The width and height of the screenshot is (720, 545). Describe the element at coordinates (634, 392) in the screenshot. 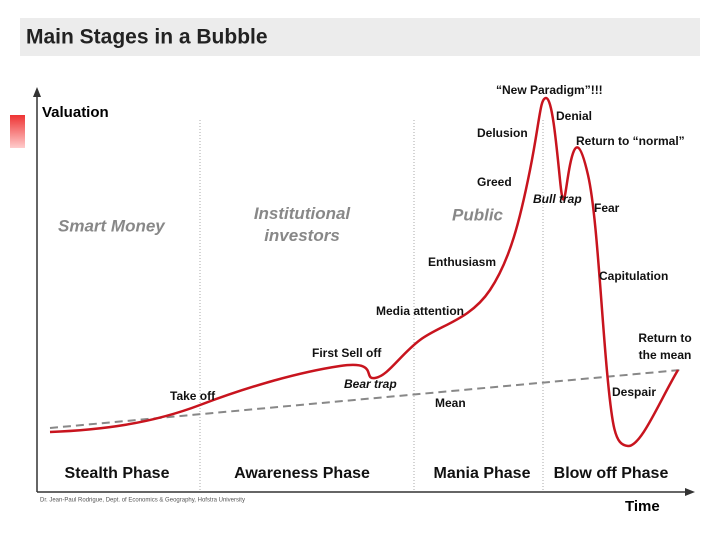

I see `annotation: Despair` at that location.